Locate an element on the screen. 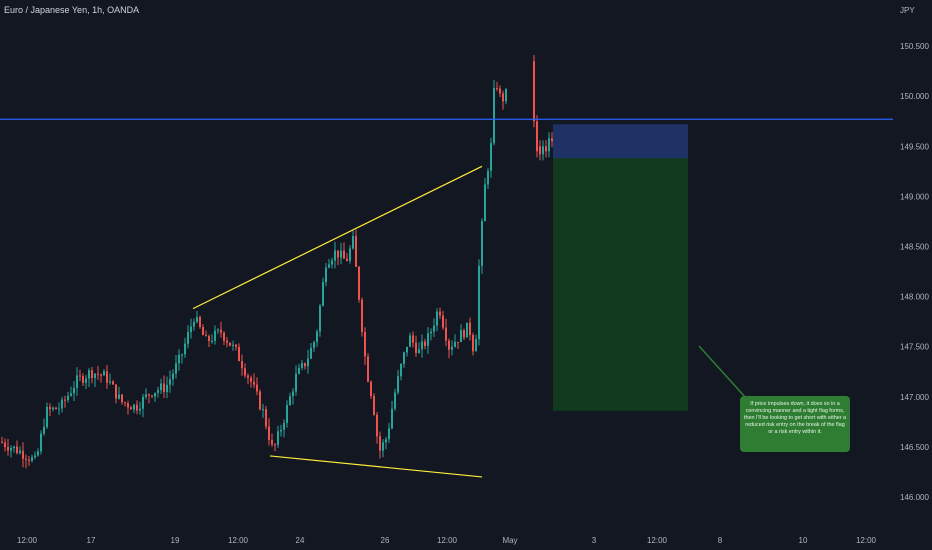  stop-loss-zone is located at coordinates (620, 141).